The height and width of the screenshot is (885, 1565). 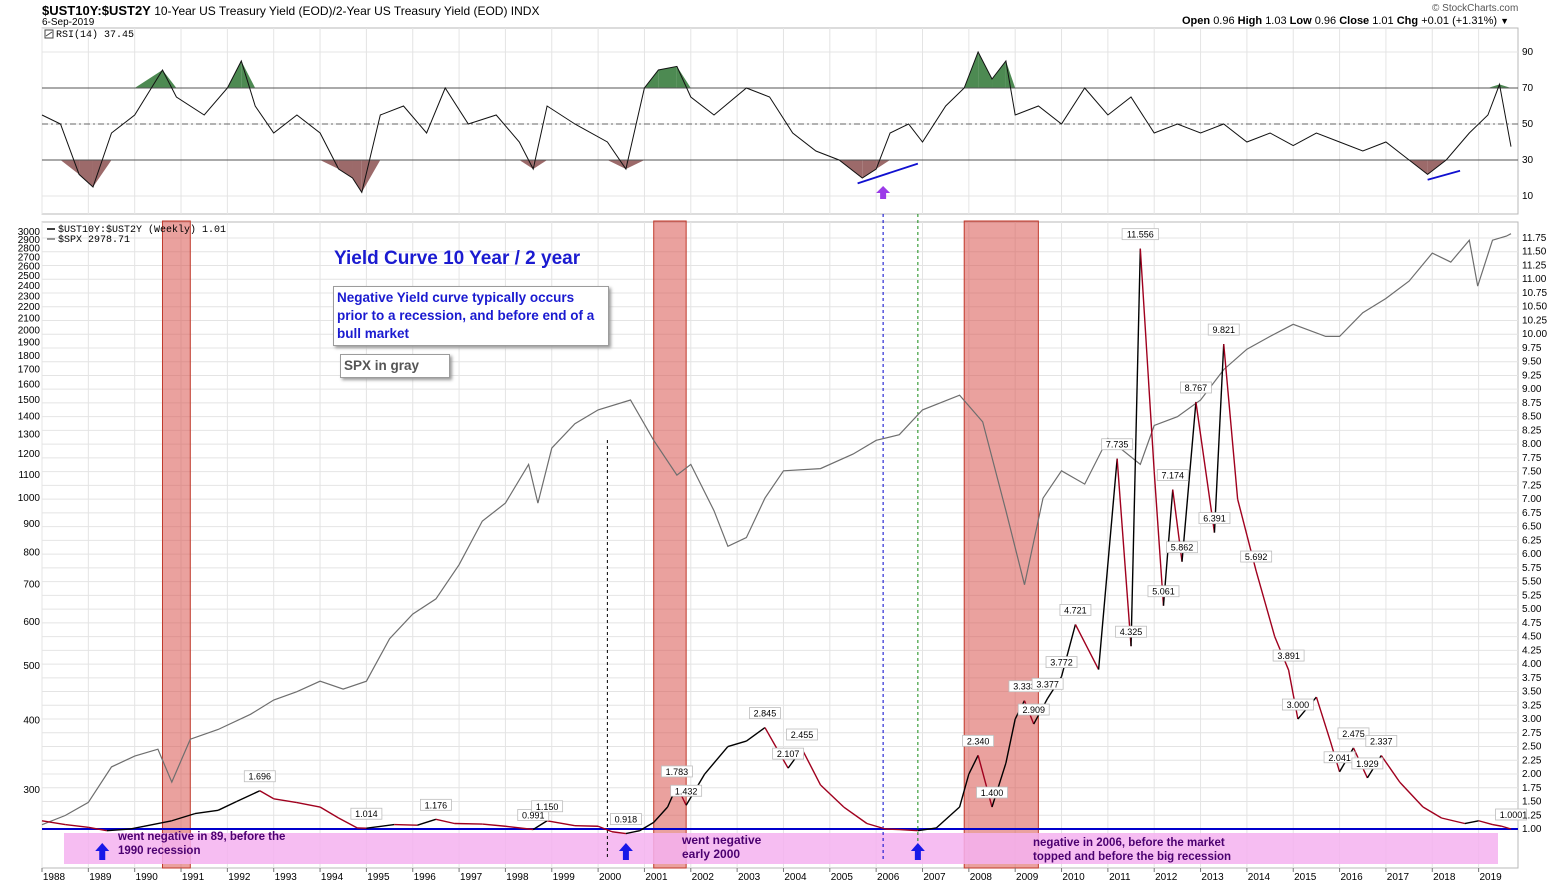 What do you see at coordinates (29, 417) in the screenshot?
I see `left-tick-label: 1400` at bounding box center [29, 417].